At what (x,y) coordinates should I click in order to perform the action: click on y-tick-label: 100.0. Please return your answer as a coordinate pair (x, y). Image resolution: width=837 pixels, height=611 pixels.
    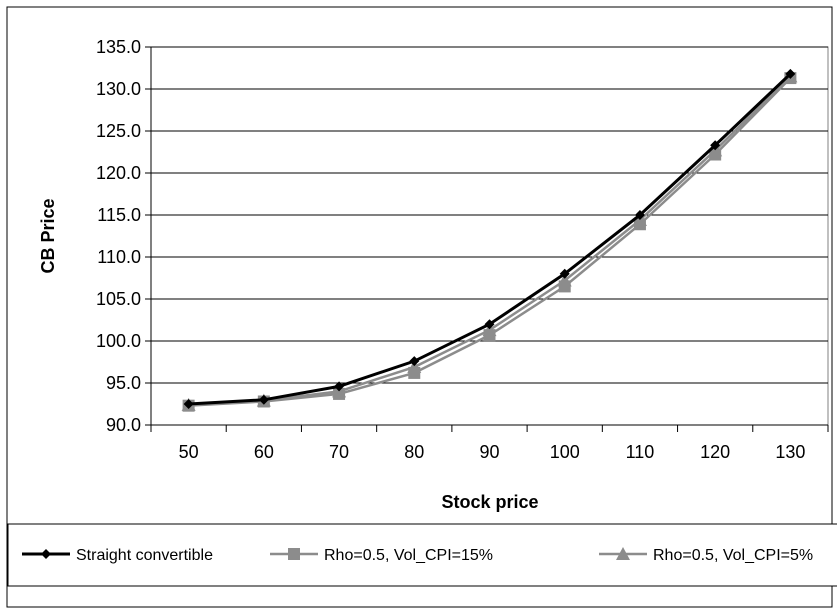
    Looking at the image, I should click on (118, 341).